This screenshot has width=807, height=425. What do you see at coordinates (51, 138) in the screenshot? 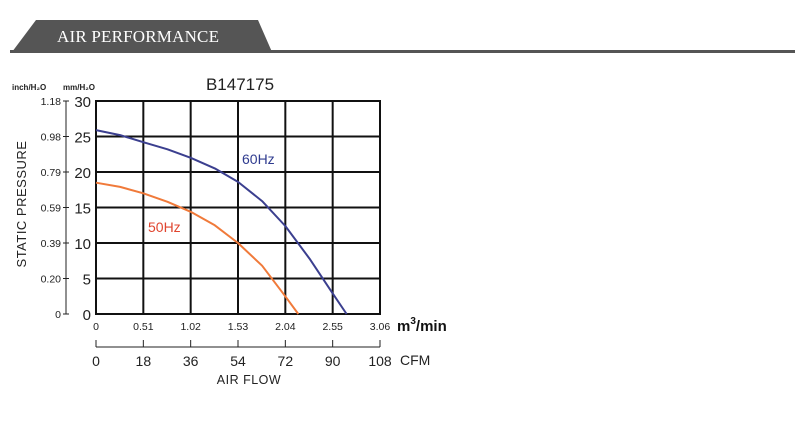
I see `y-tick-label-inch: 0.98` at bounding box center [51, 138].